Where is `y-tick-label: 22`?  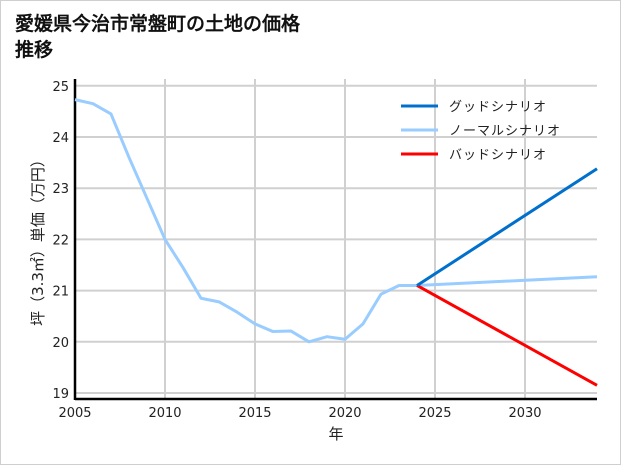 y-tick-label: 22 is located at coordinates (60, 240).